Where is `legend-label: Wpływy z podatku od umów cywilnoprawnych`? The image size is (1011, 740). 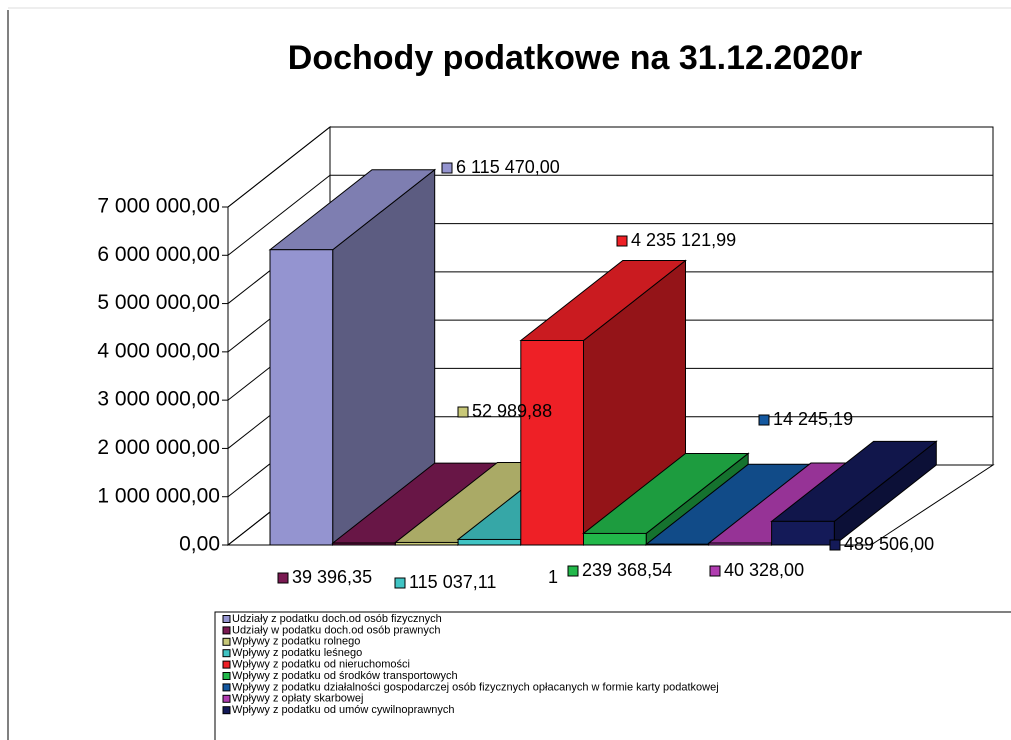 legend-label: Wpływy z podatku od umów cywilnoprawnych is located at coordinates (343, 710).